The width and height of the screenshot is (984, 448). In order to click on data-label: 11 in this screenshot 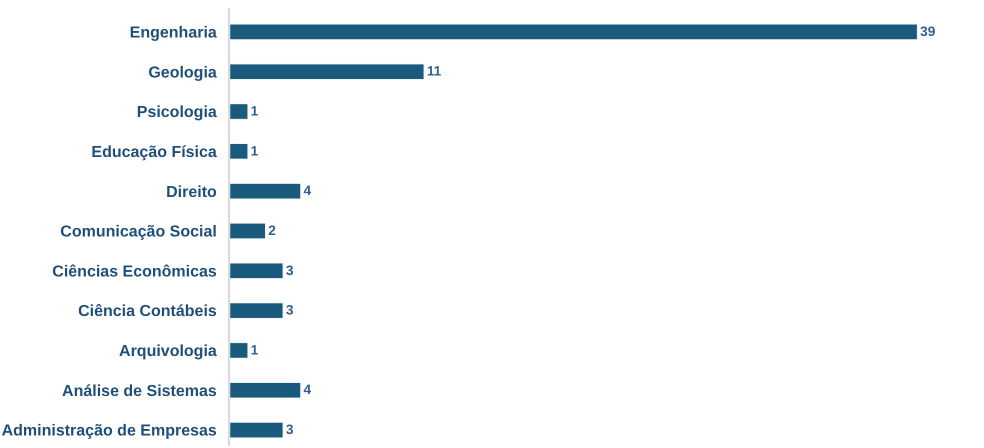, I will do `click(434, 71)`.